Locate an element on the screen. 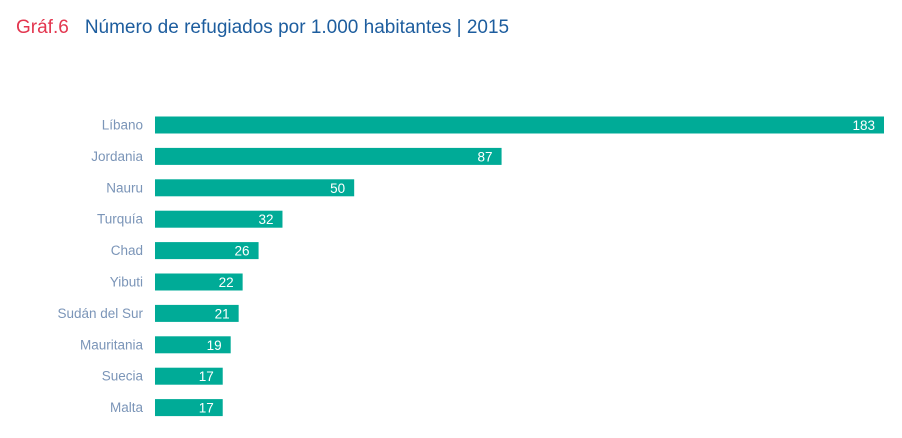 Image resolution: width=902 pixels, height=438 pixels. category-label: Turquía is located at coordinates (120, 219).